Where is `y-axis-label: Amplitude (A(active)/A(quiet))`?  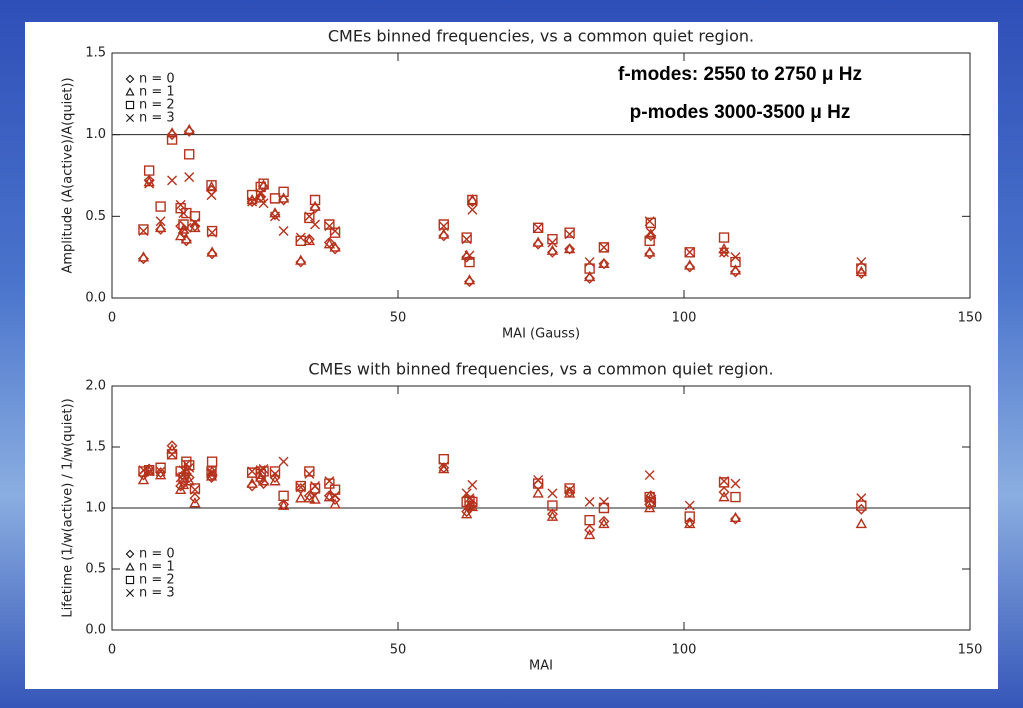
y-axis-label: Amplitude (A(active)/A(quiet)) is located at coordinates (68, 175).